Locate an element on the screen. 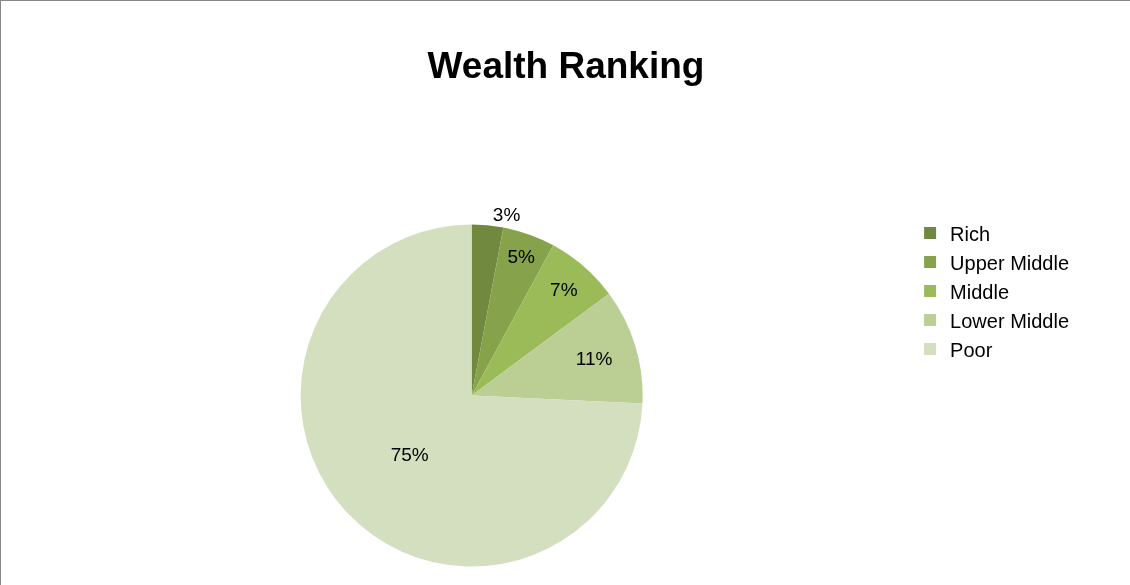 The height and width of the screenshot is (585, 1130). legend-label: Rich is located at coordinates (970, 233).